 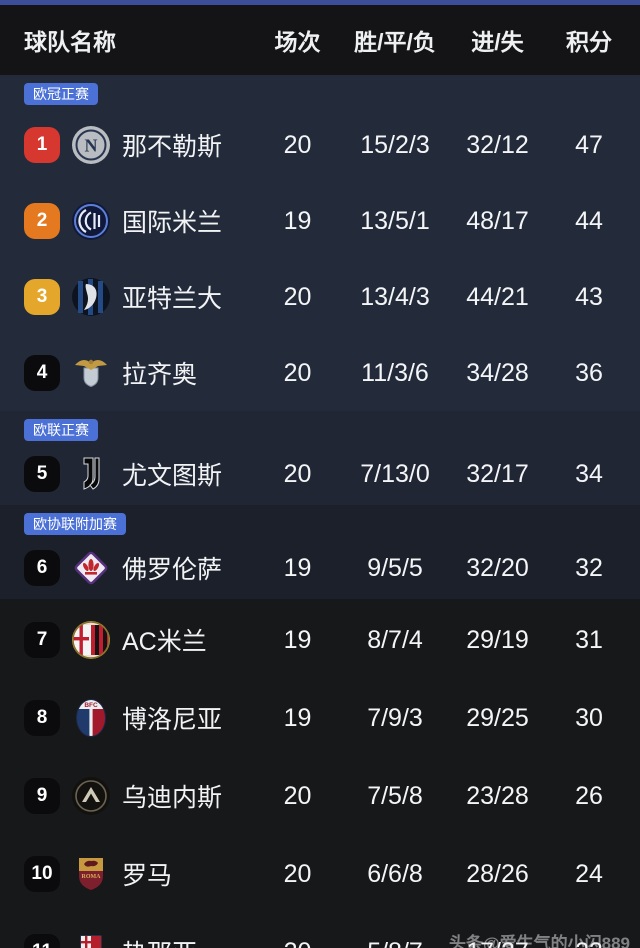 I want to click on inter-logo-icon, so click(x=91, y=221).